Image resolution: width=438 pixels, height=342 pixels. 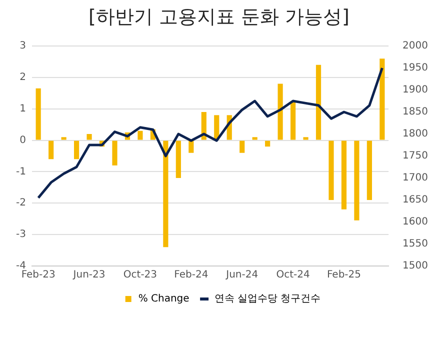 What do you see at coordinates (415, 68) in the screenshot?
I see `y2-tick-label: 1950` at bounding box center [415, 68].